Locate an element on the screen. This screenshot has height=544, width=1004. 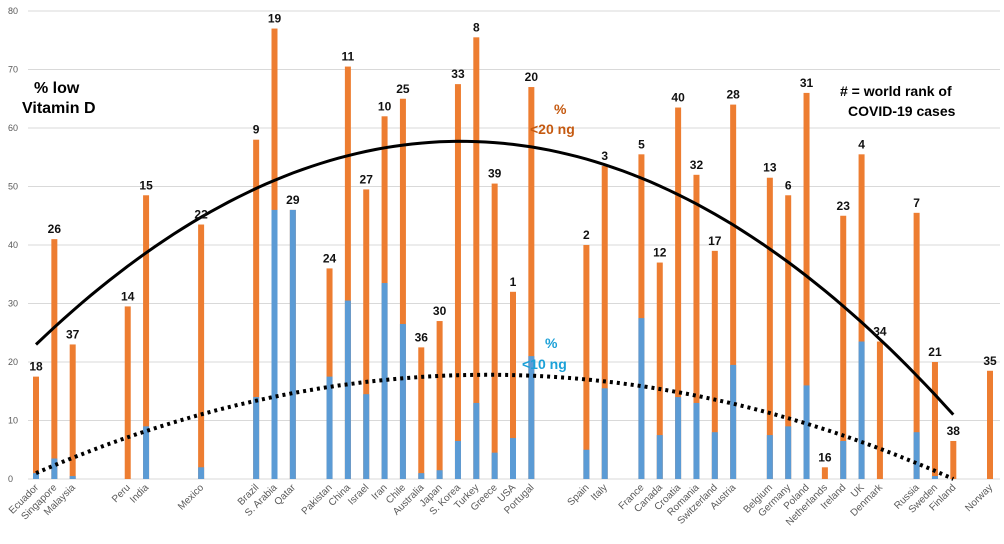
x-category-label: Norway is located at coordinates (979, 498).